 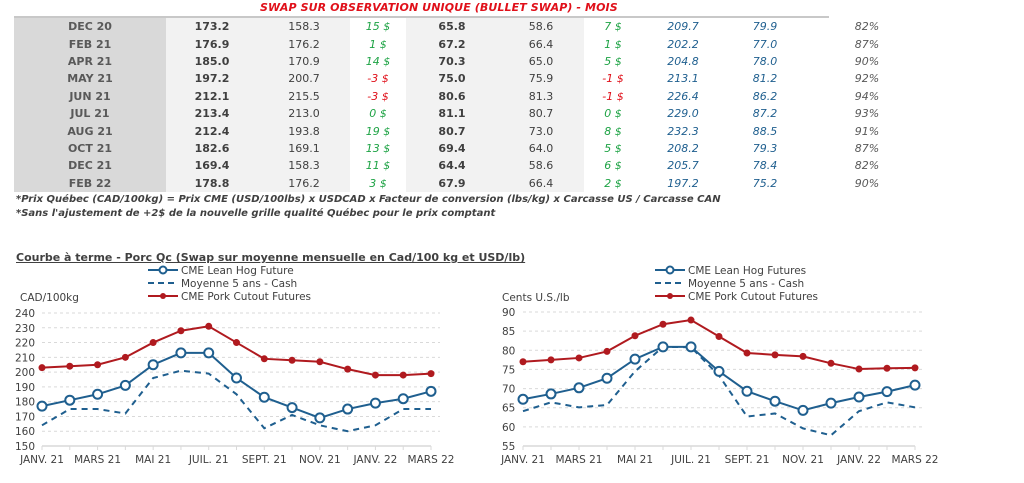 What do you see at coordinates (304, 96) in the screenshot?
I see `cad-avg-cell: 215.5` at bounding box center [304, 96].